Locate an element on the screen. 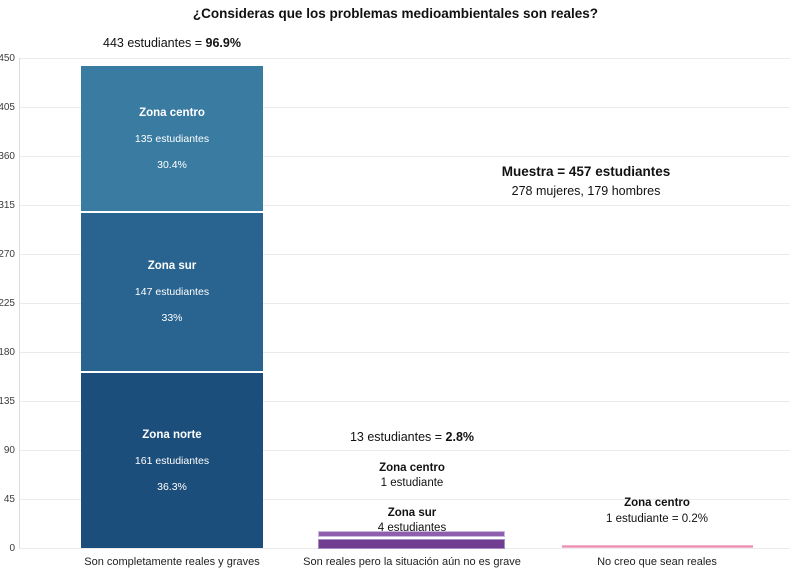 The image size is (791, 575). bar1-segment-zona-centro: Zona centro 135 estudiantes 30.4% is located at coordinates (172, 138).